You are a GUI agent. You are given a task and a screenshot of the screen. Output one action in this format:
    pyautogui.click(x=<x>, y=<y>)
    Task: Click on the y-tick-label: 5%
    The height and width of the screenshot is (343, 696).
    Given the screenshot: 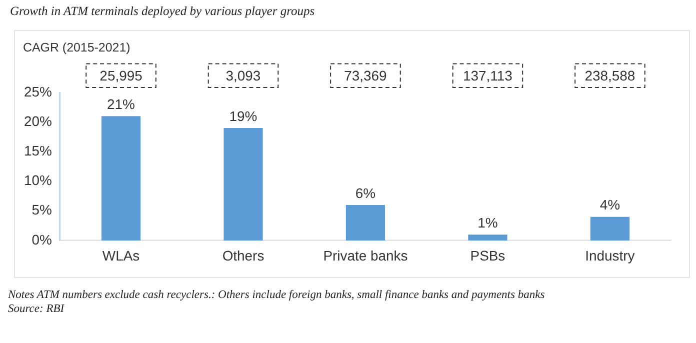 What is the action you would take?
    pyautogui.click(x=42, y=210)
    